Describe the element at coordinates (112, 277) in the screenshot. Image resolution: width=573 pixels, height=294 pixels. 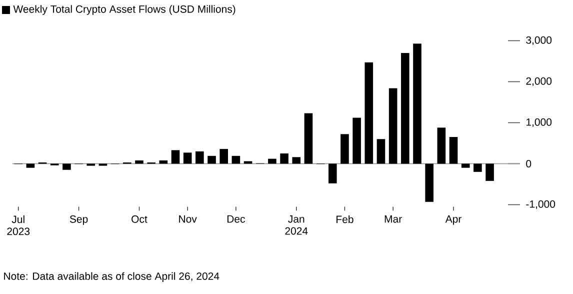
I see `text: Note: Data available as of close April 26, 2024` at that location.